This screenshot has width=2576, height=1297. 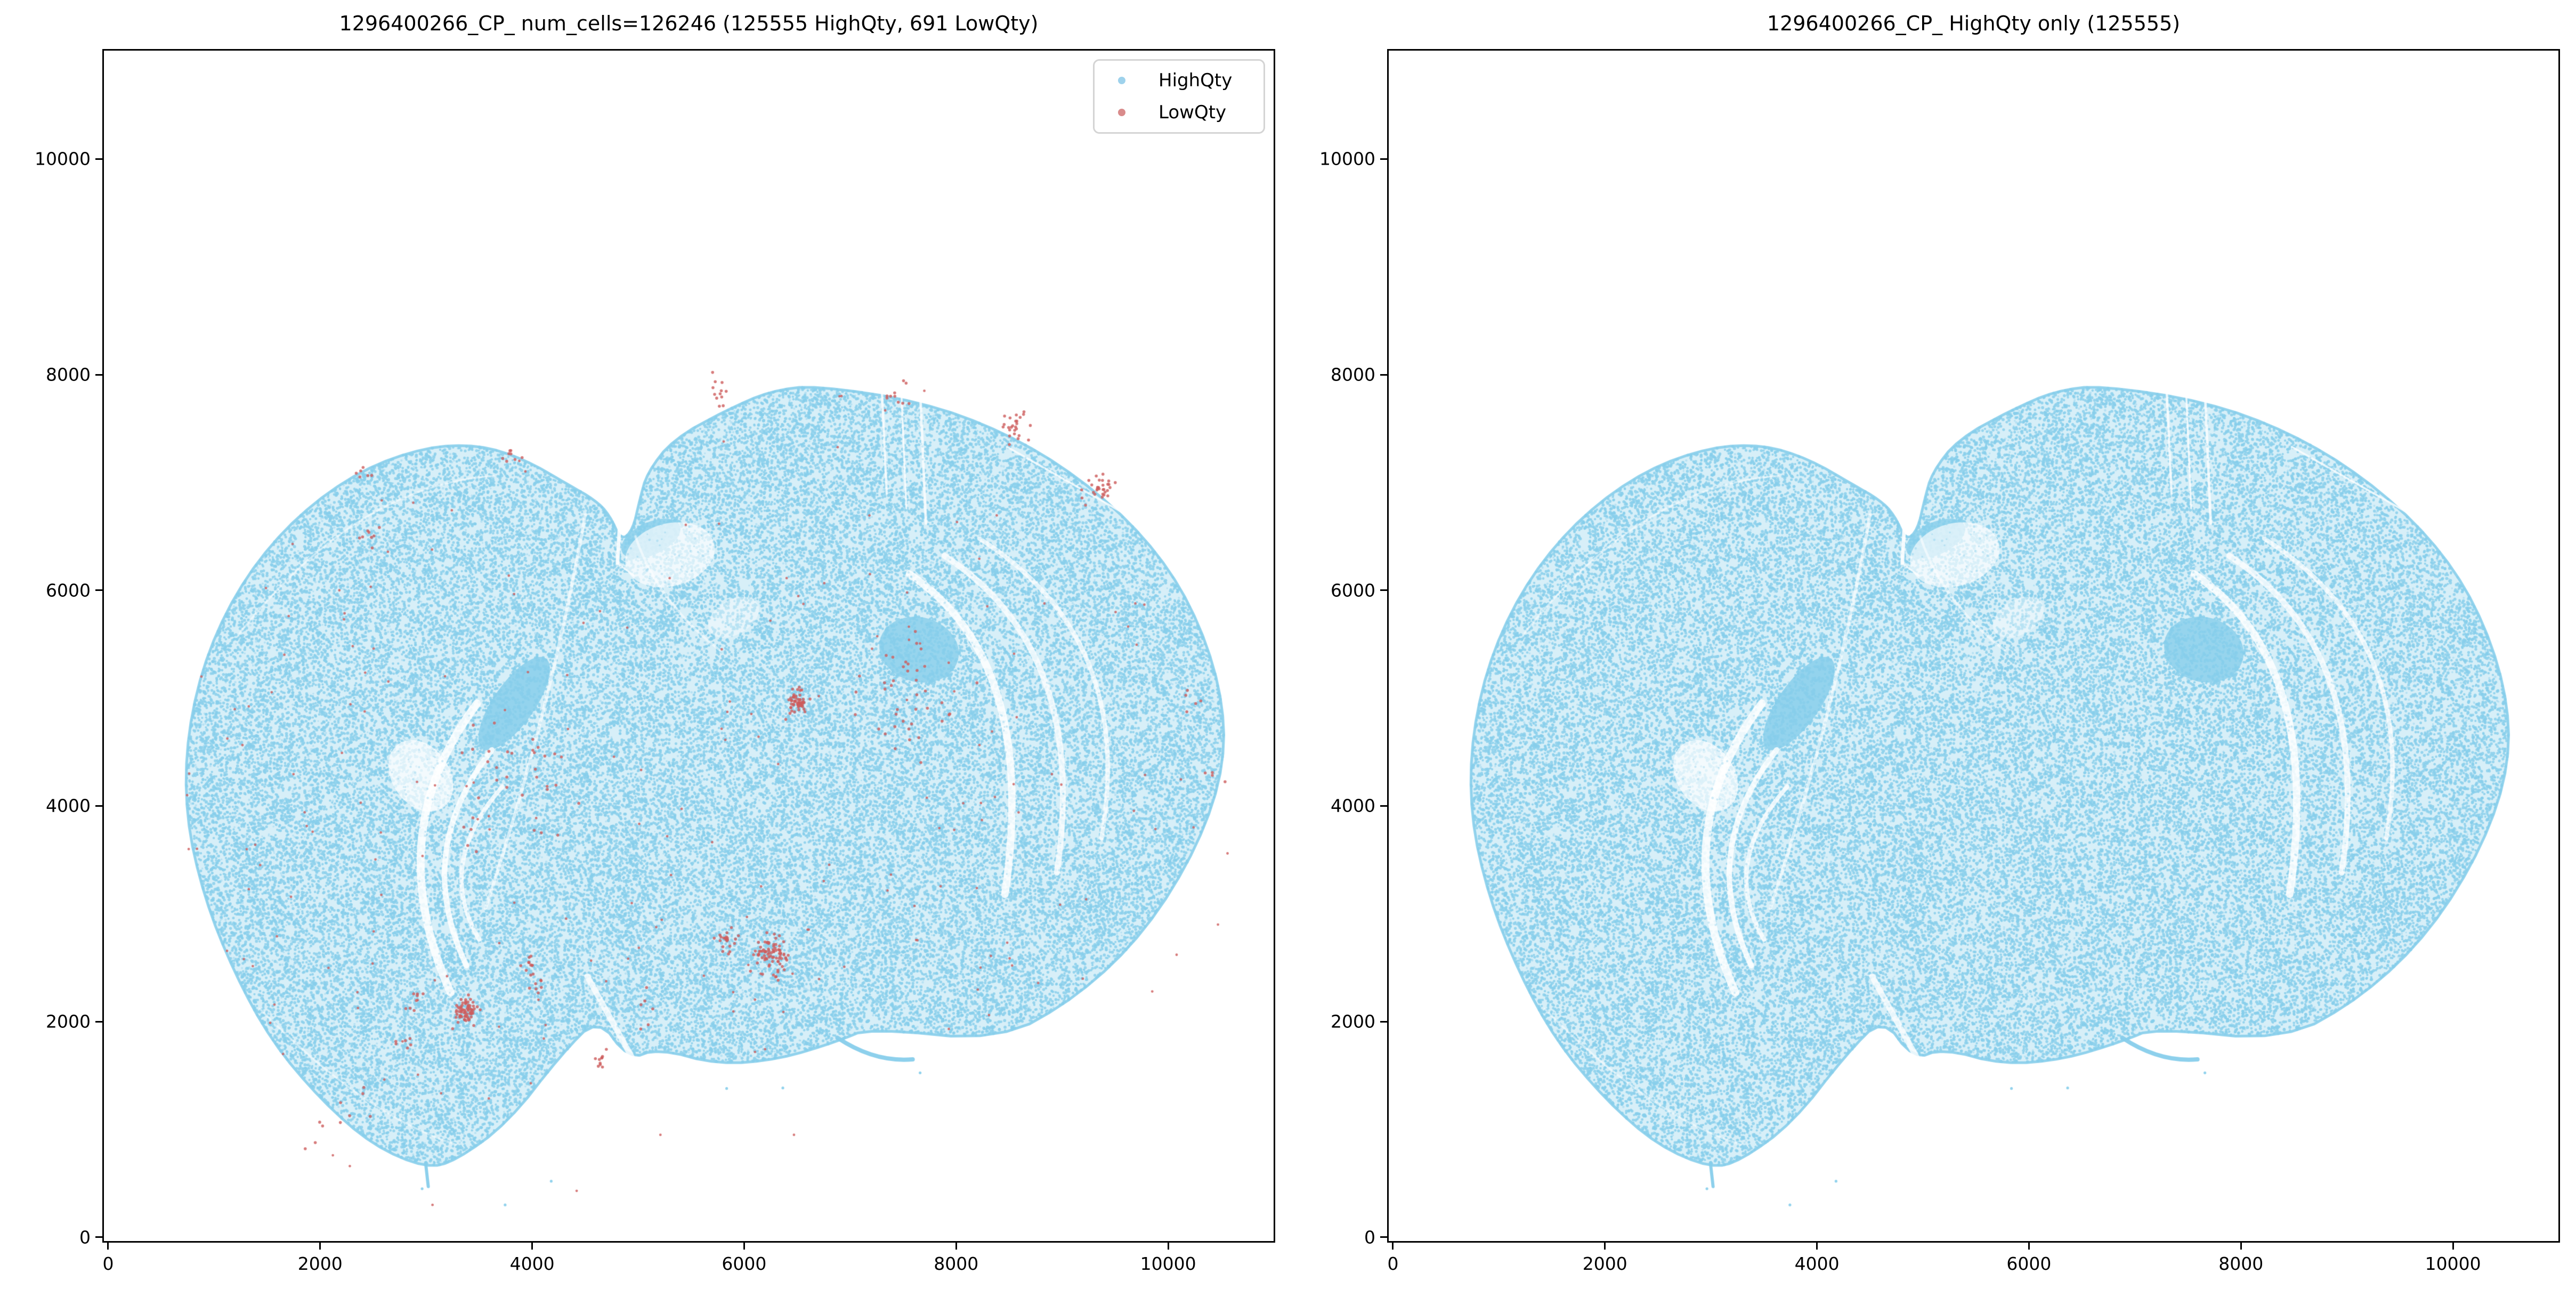 I want to click on right-plot-title: 1296400266_CP_ HighQty only (125555), so click(x=1974, y=23).